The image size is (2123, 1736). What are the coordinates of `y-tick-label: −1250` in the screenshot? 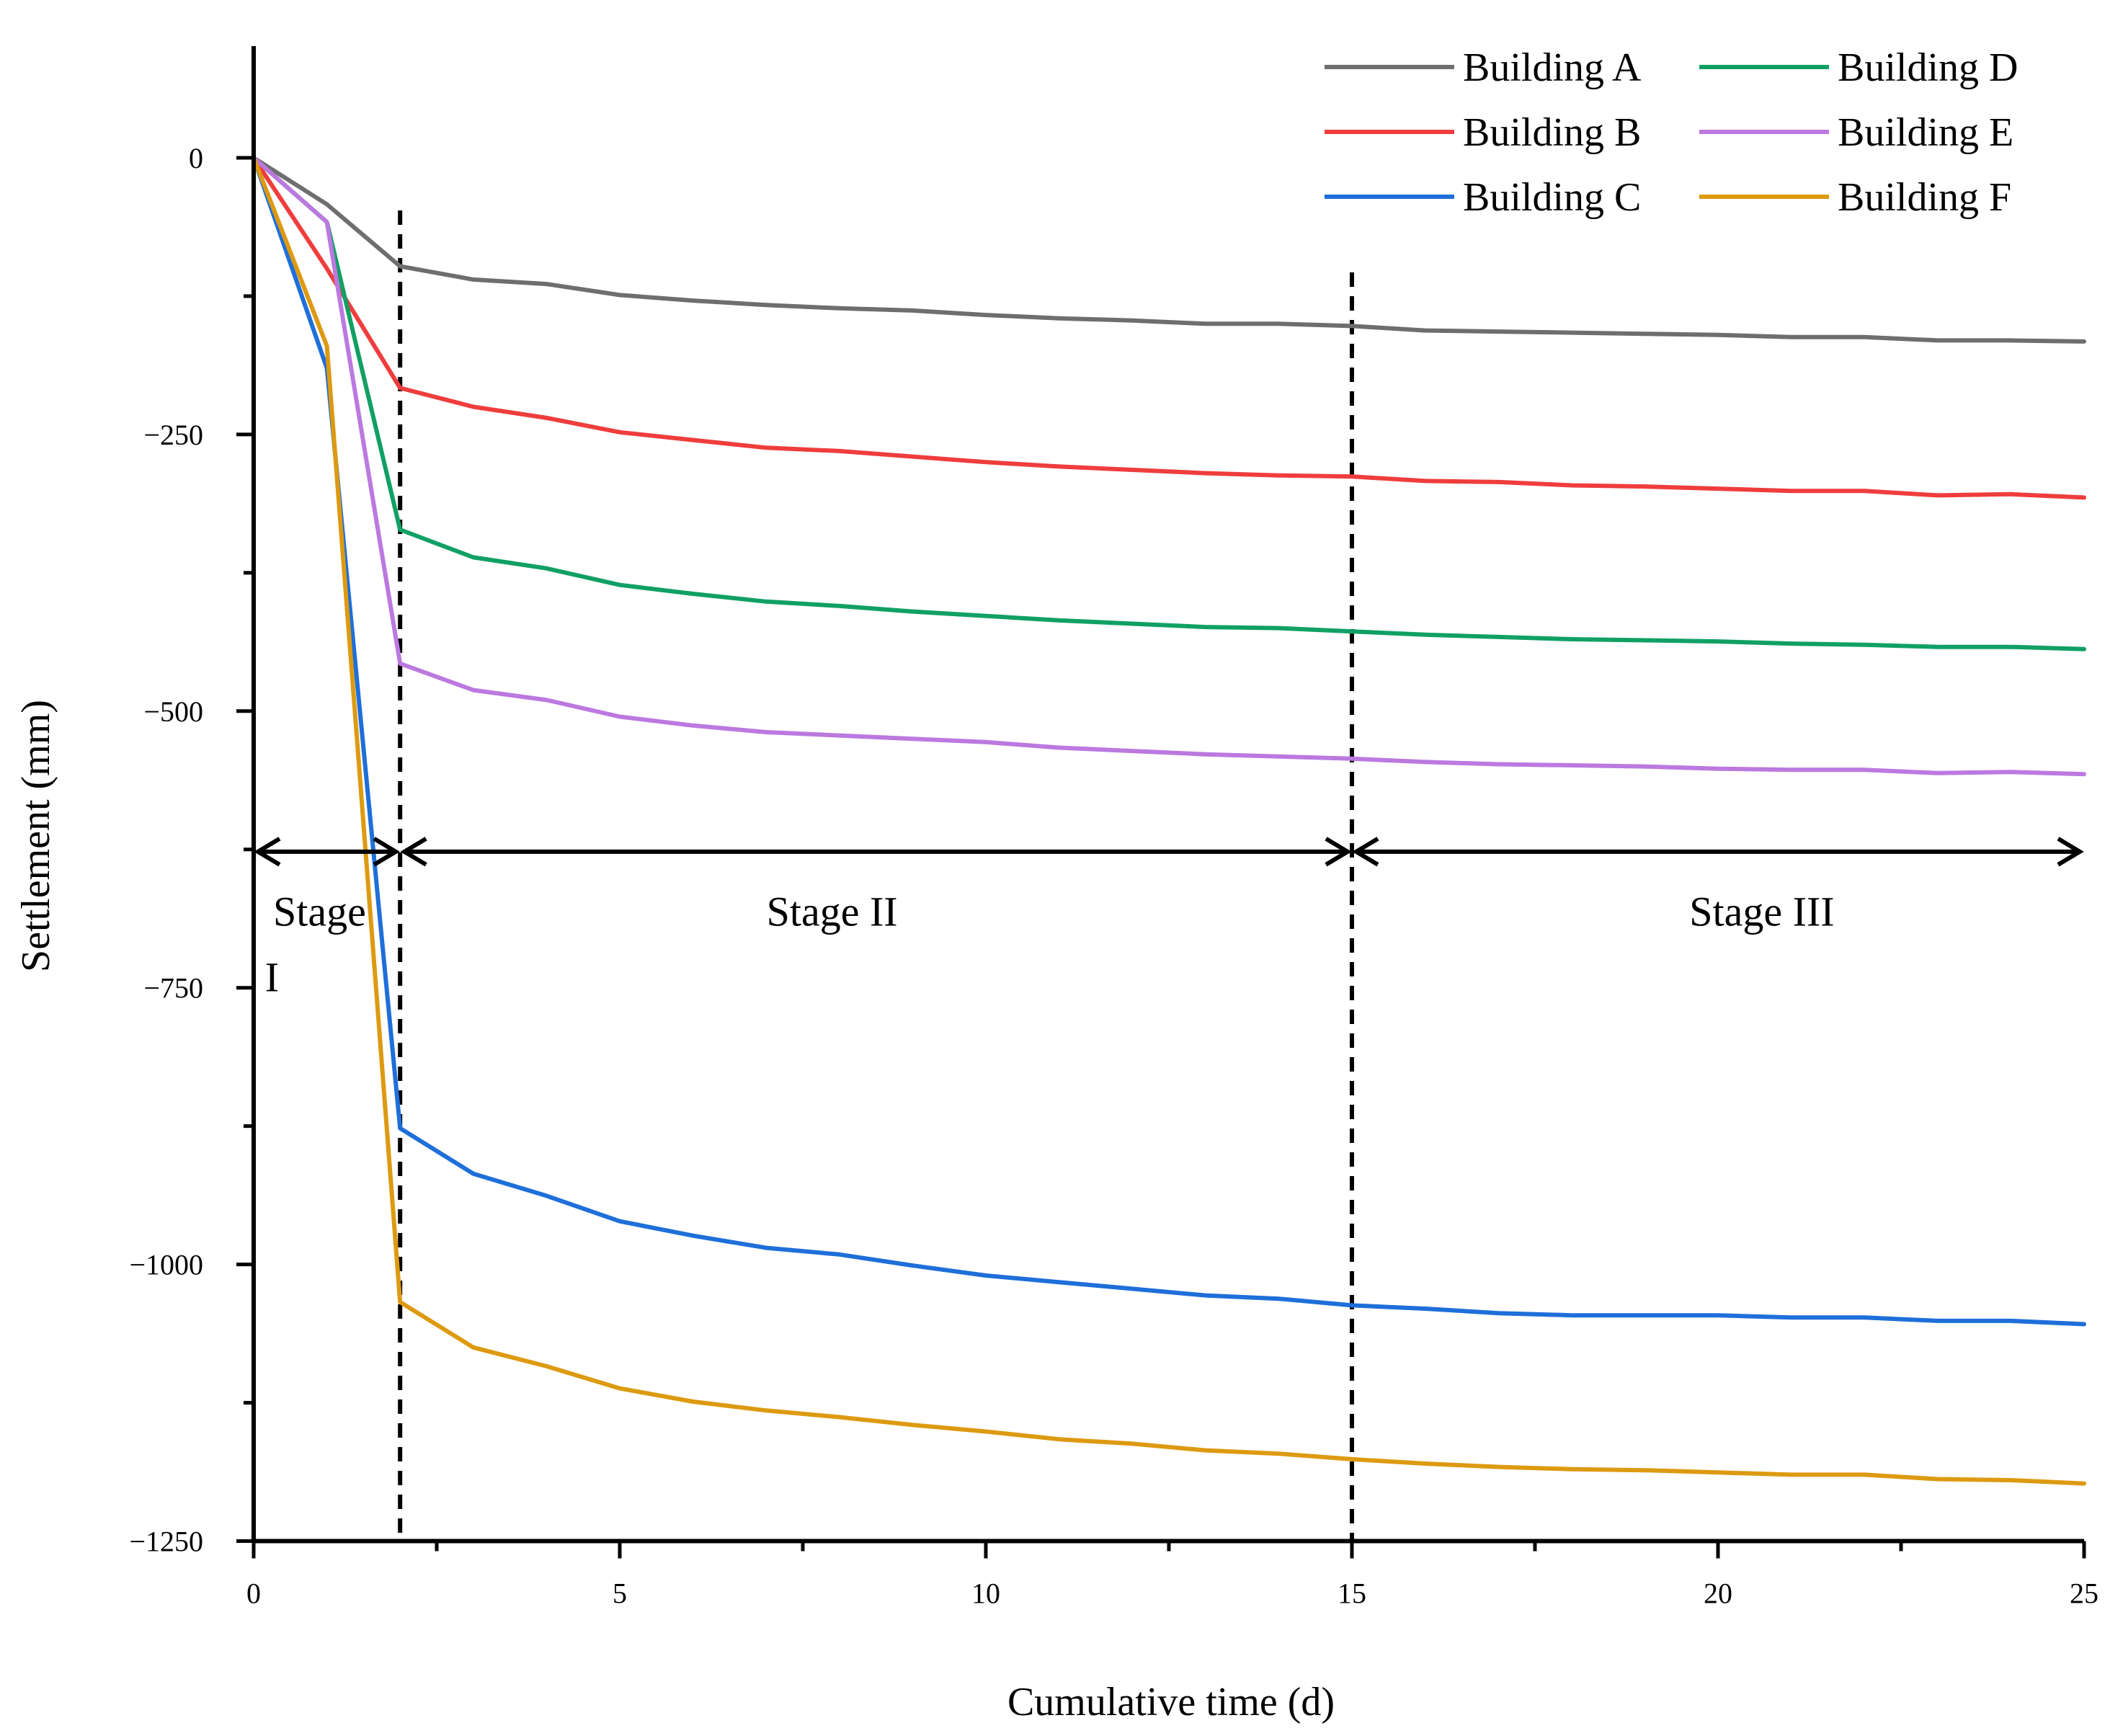 It's located at (166, 1542).